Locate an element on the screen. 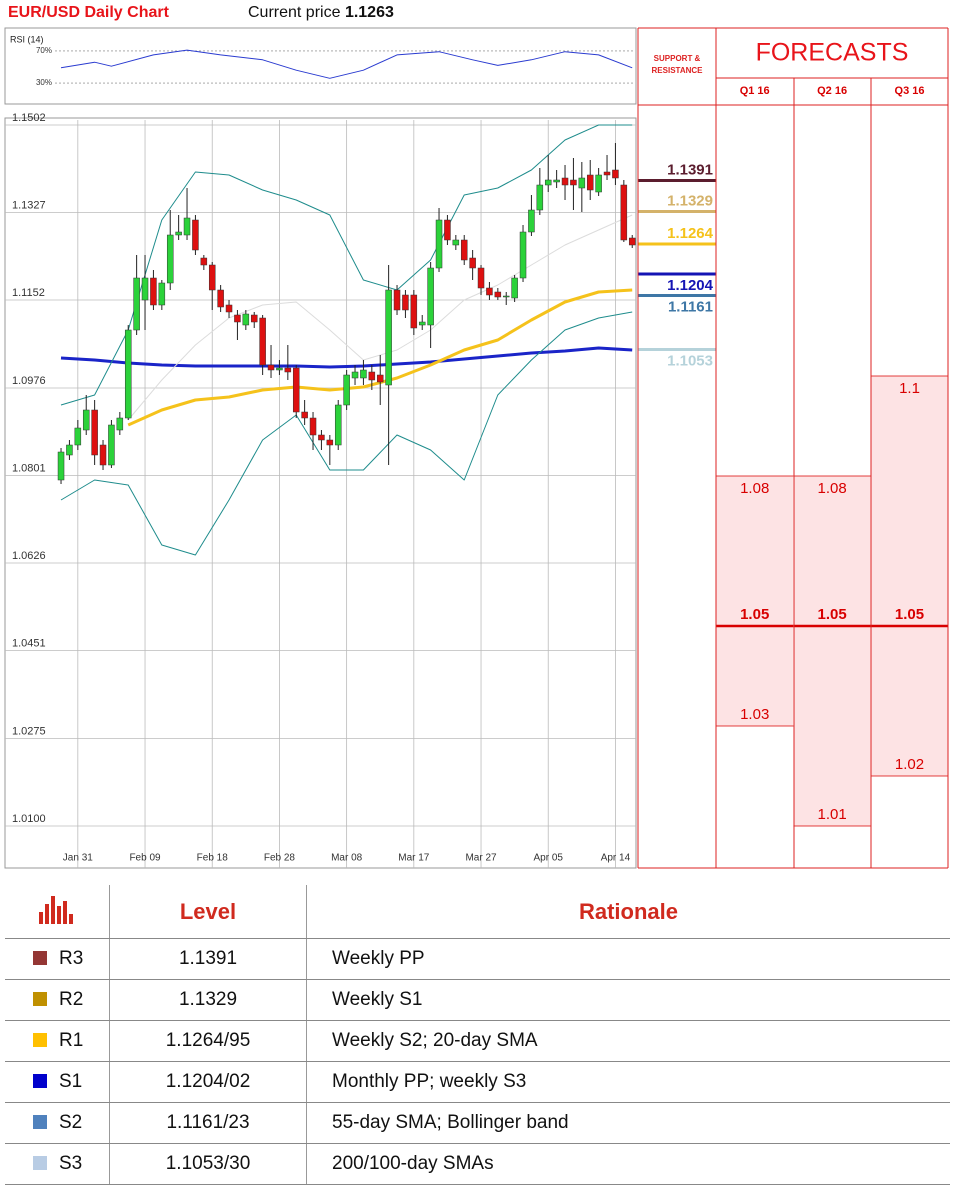 The image size is (955, 1185). sr-label: 1.1161 is located at coordinates (690, 306).